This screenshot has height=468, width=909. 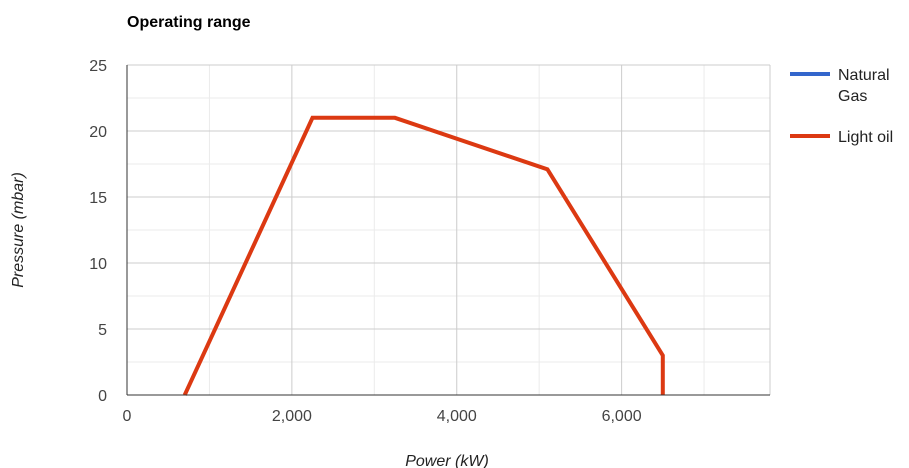 What do you see at coordinates (98, 132) in the screenshot?
I see `y-tick-label: 20` at bounding box center [98, 132].